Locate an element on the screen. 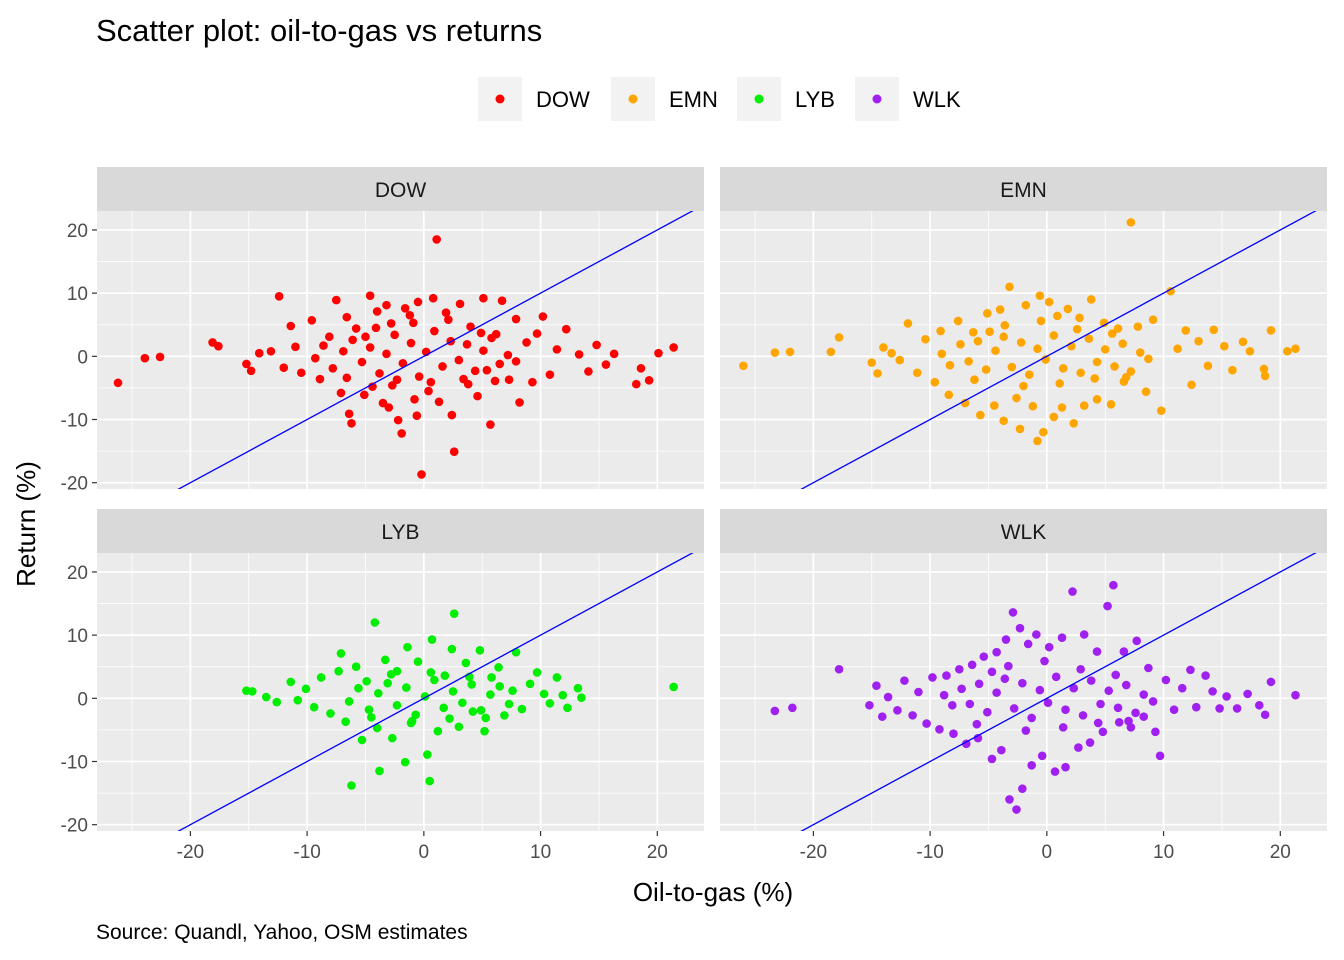 This screenshot has width=1344, height=960. chart-title: Scatter plot: oil-to-gas vs returns is located at coordinates (319, 30).